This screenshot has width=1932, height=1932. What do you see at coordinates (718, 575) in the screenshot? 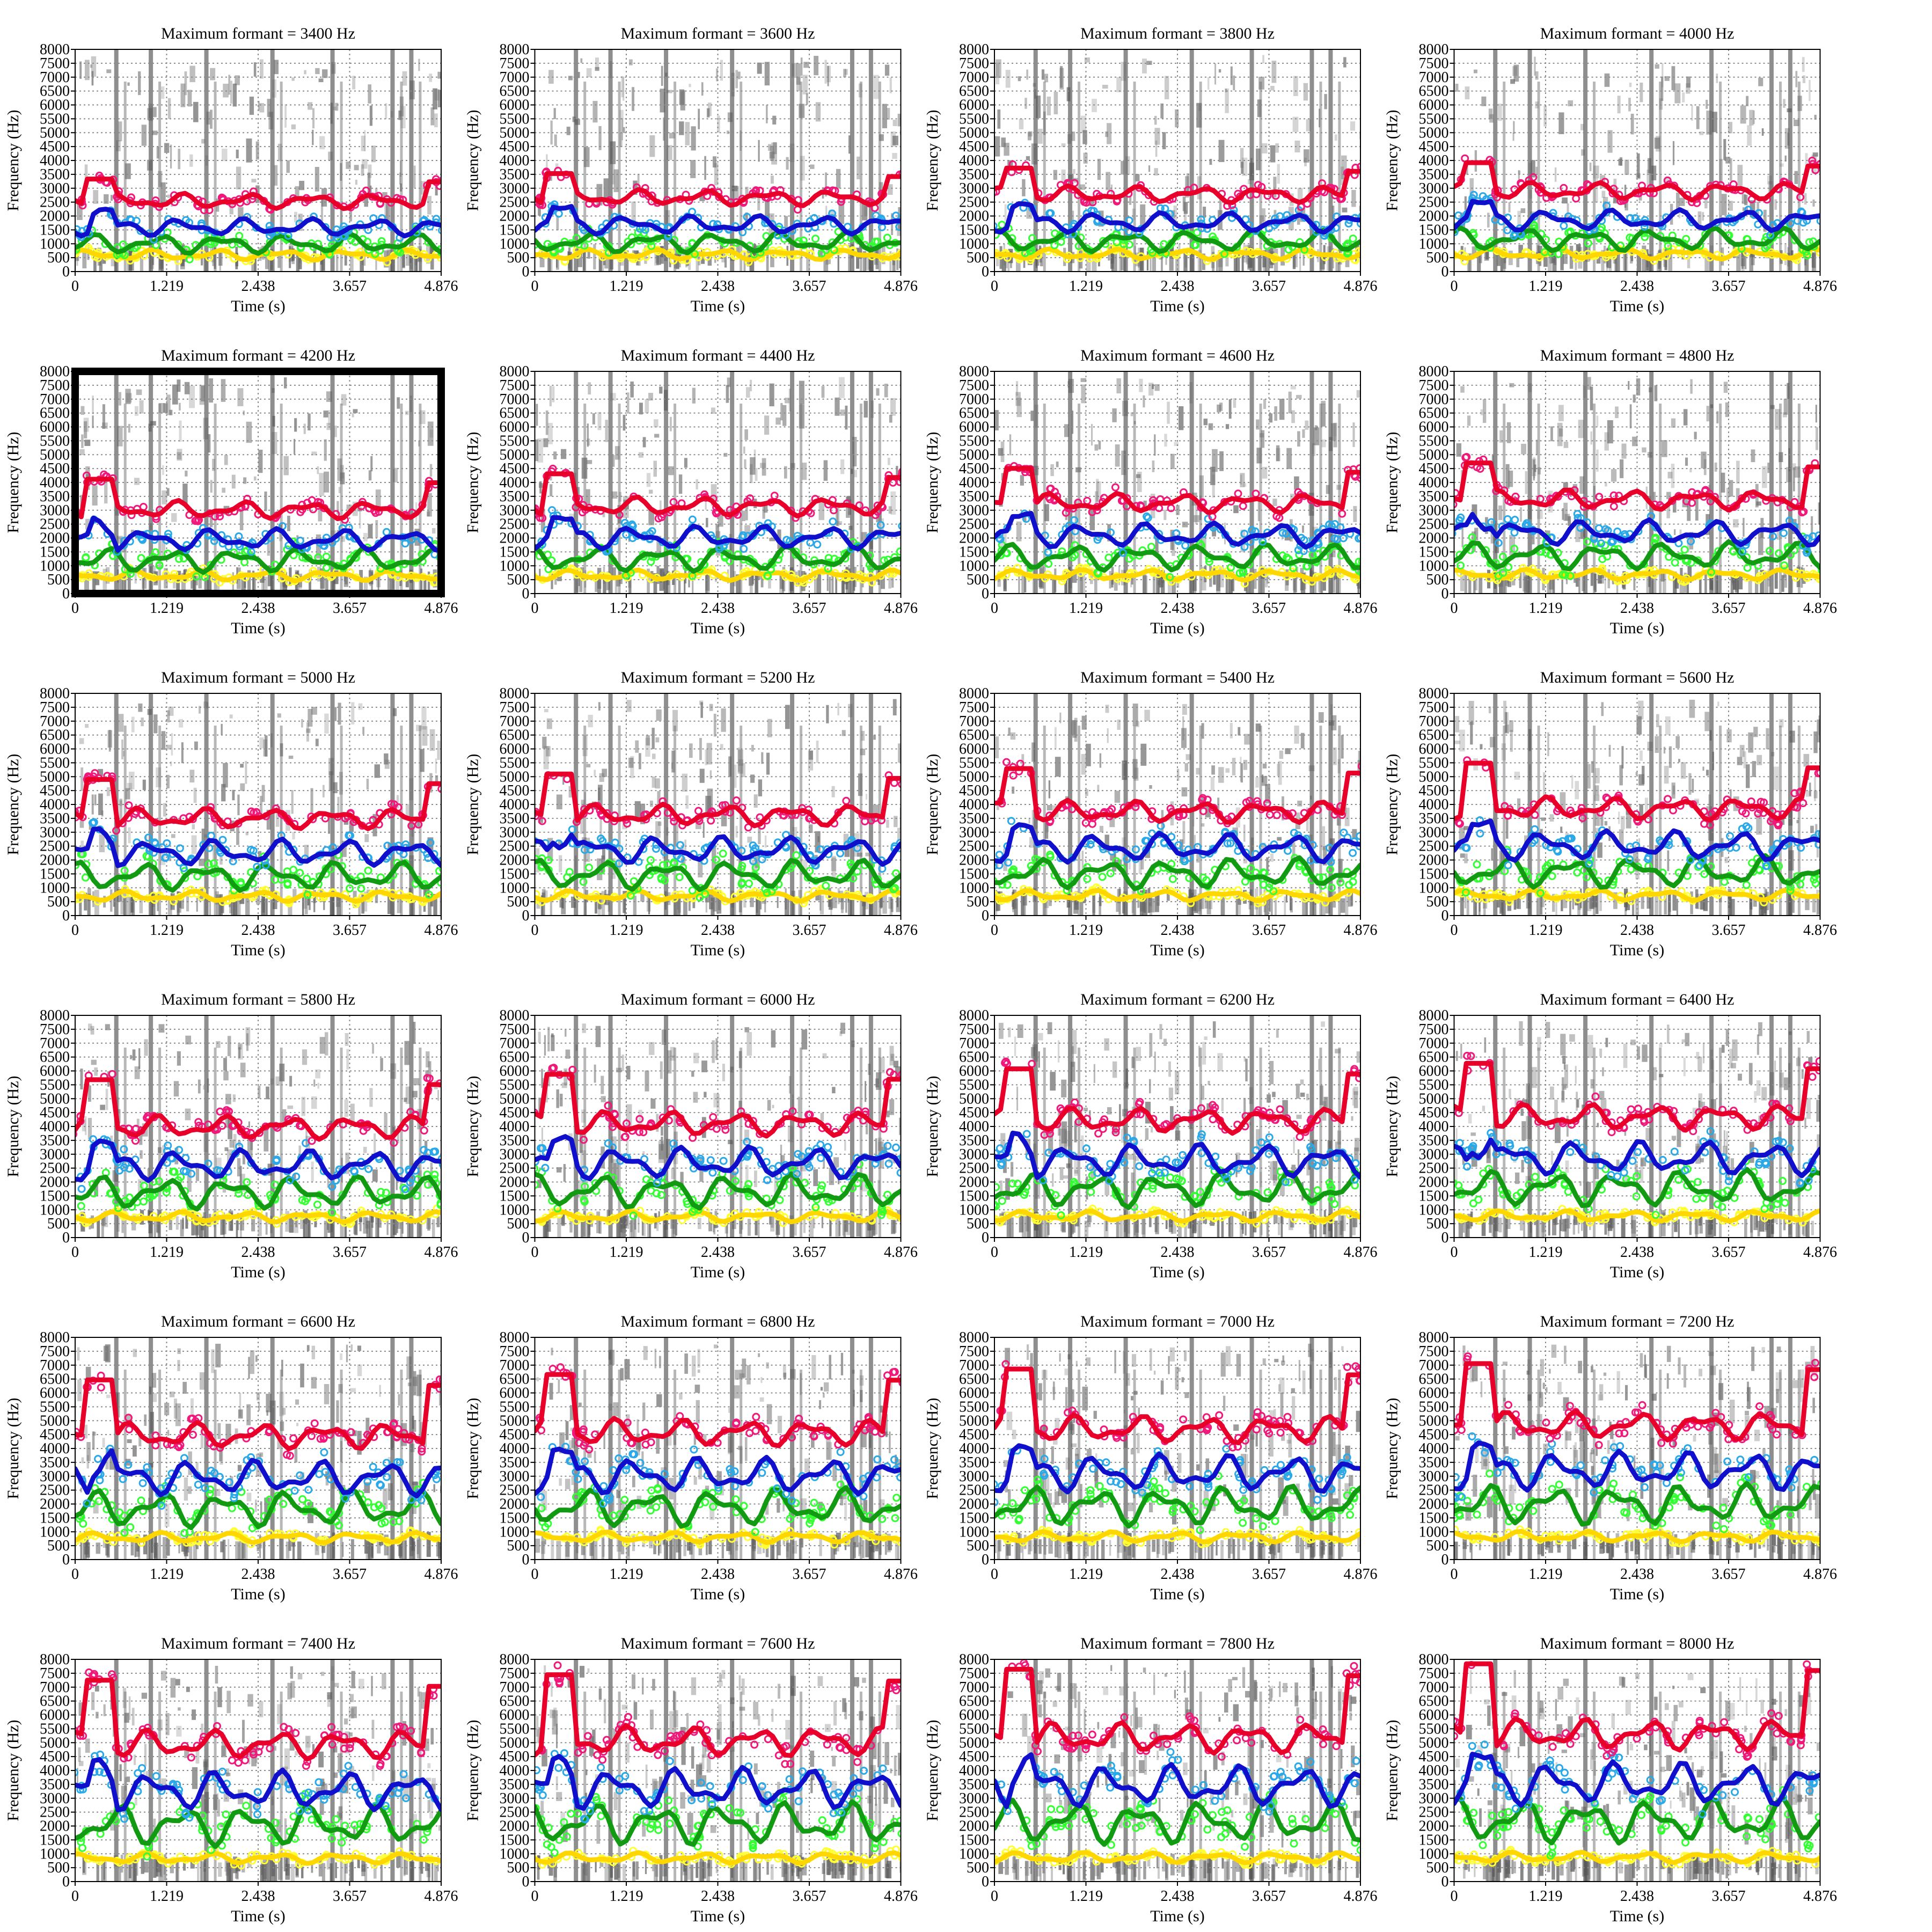
I see `f1-track` at bounding box center [718, 575].